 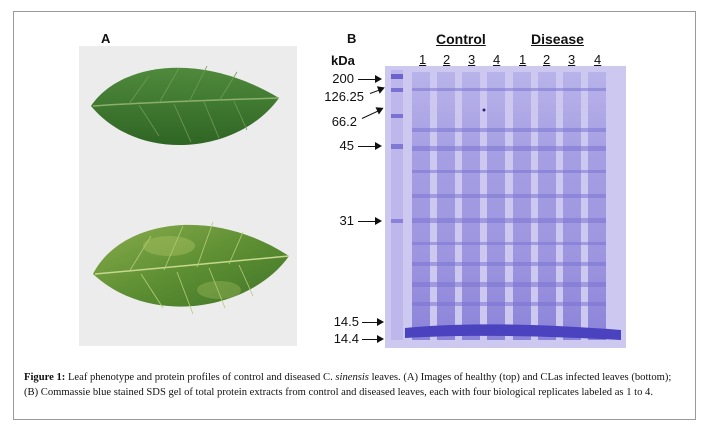 What do you see at coordinates (472, 59) in the screenshot?
I see `lane-label-control-3: 3` at bounding box center [472, 59].